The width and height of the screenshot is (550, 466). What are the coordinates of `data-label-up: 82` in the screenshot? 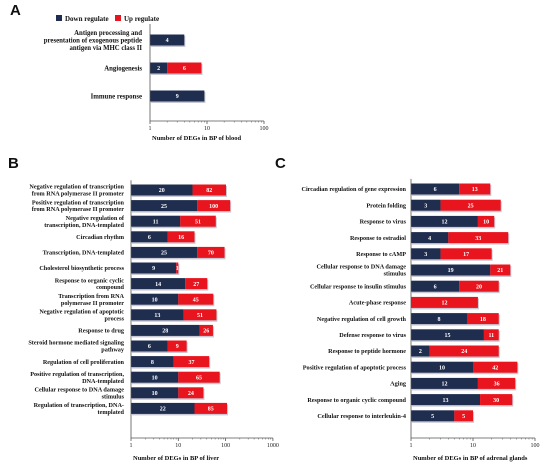 It's located at (209, 191).